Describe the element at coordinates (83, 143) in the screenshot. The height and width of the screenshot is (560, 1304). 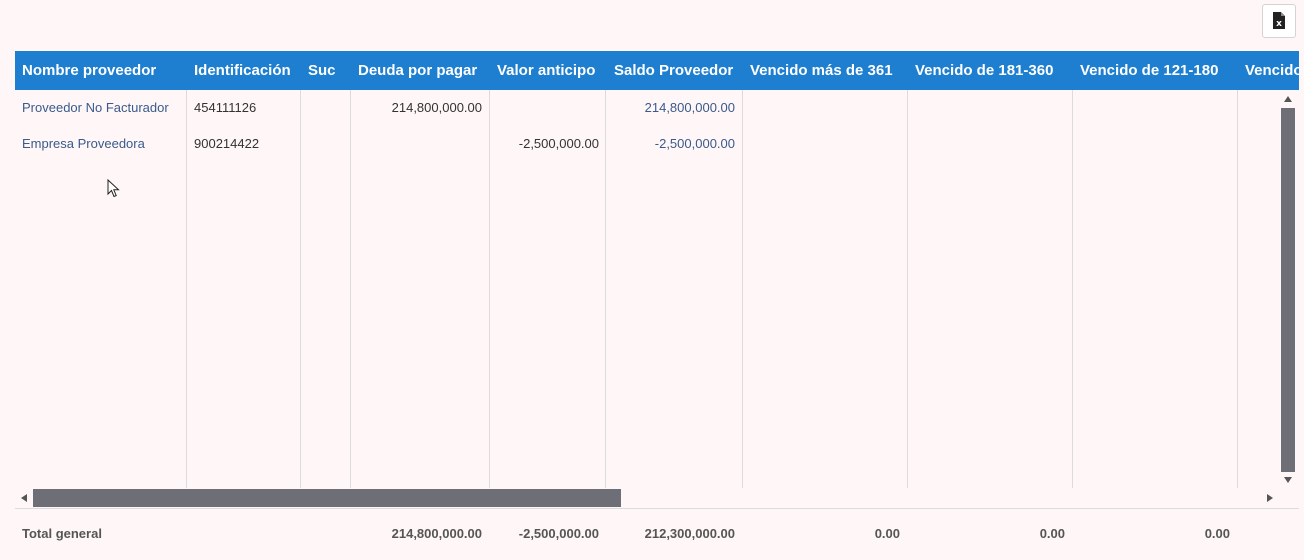
I see `cell-nombre: Empresa Proveedora` at that location.